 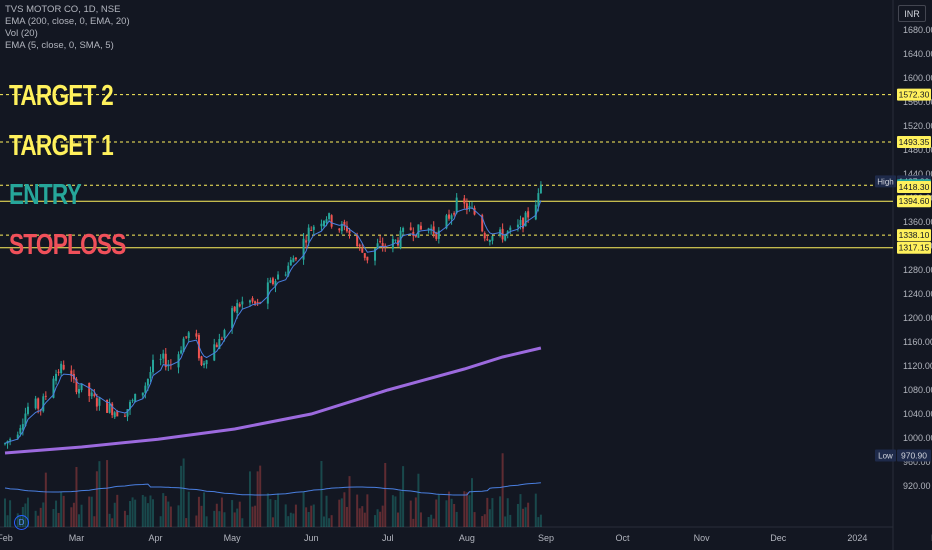 What do you see at coordinates (63, 9) in the screenshot?
I see `legend-symbol: TVS MOTOR CO, 1D, NSE` at bounding box center [63, 9].